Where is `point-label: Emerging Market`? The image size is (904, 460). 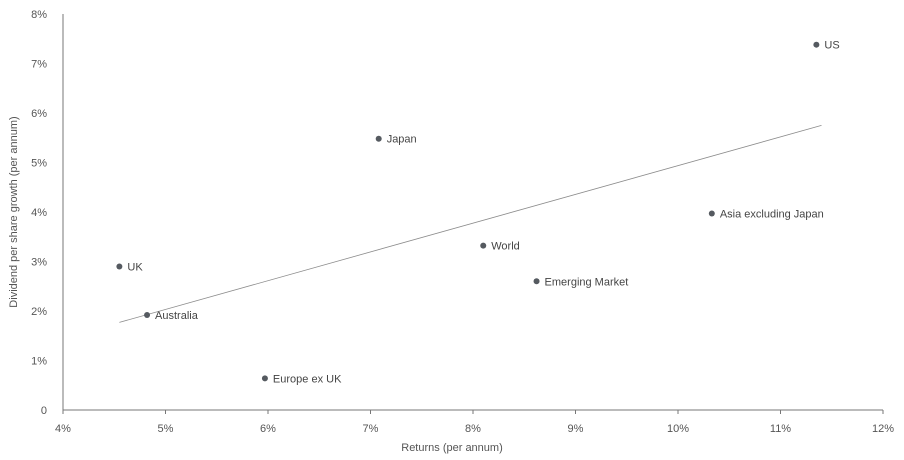
point-label: Emerging Market is located at coordinates (587, 282).